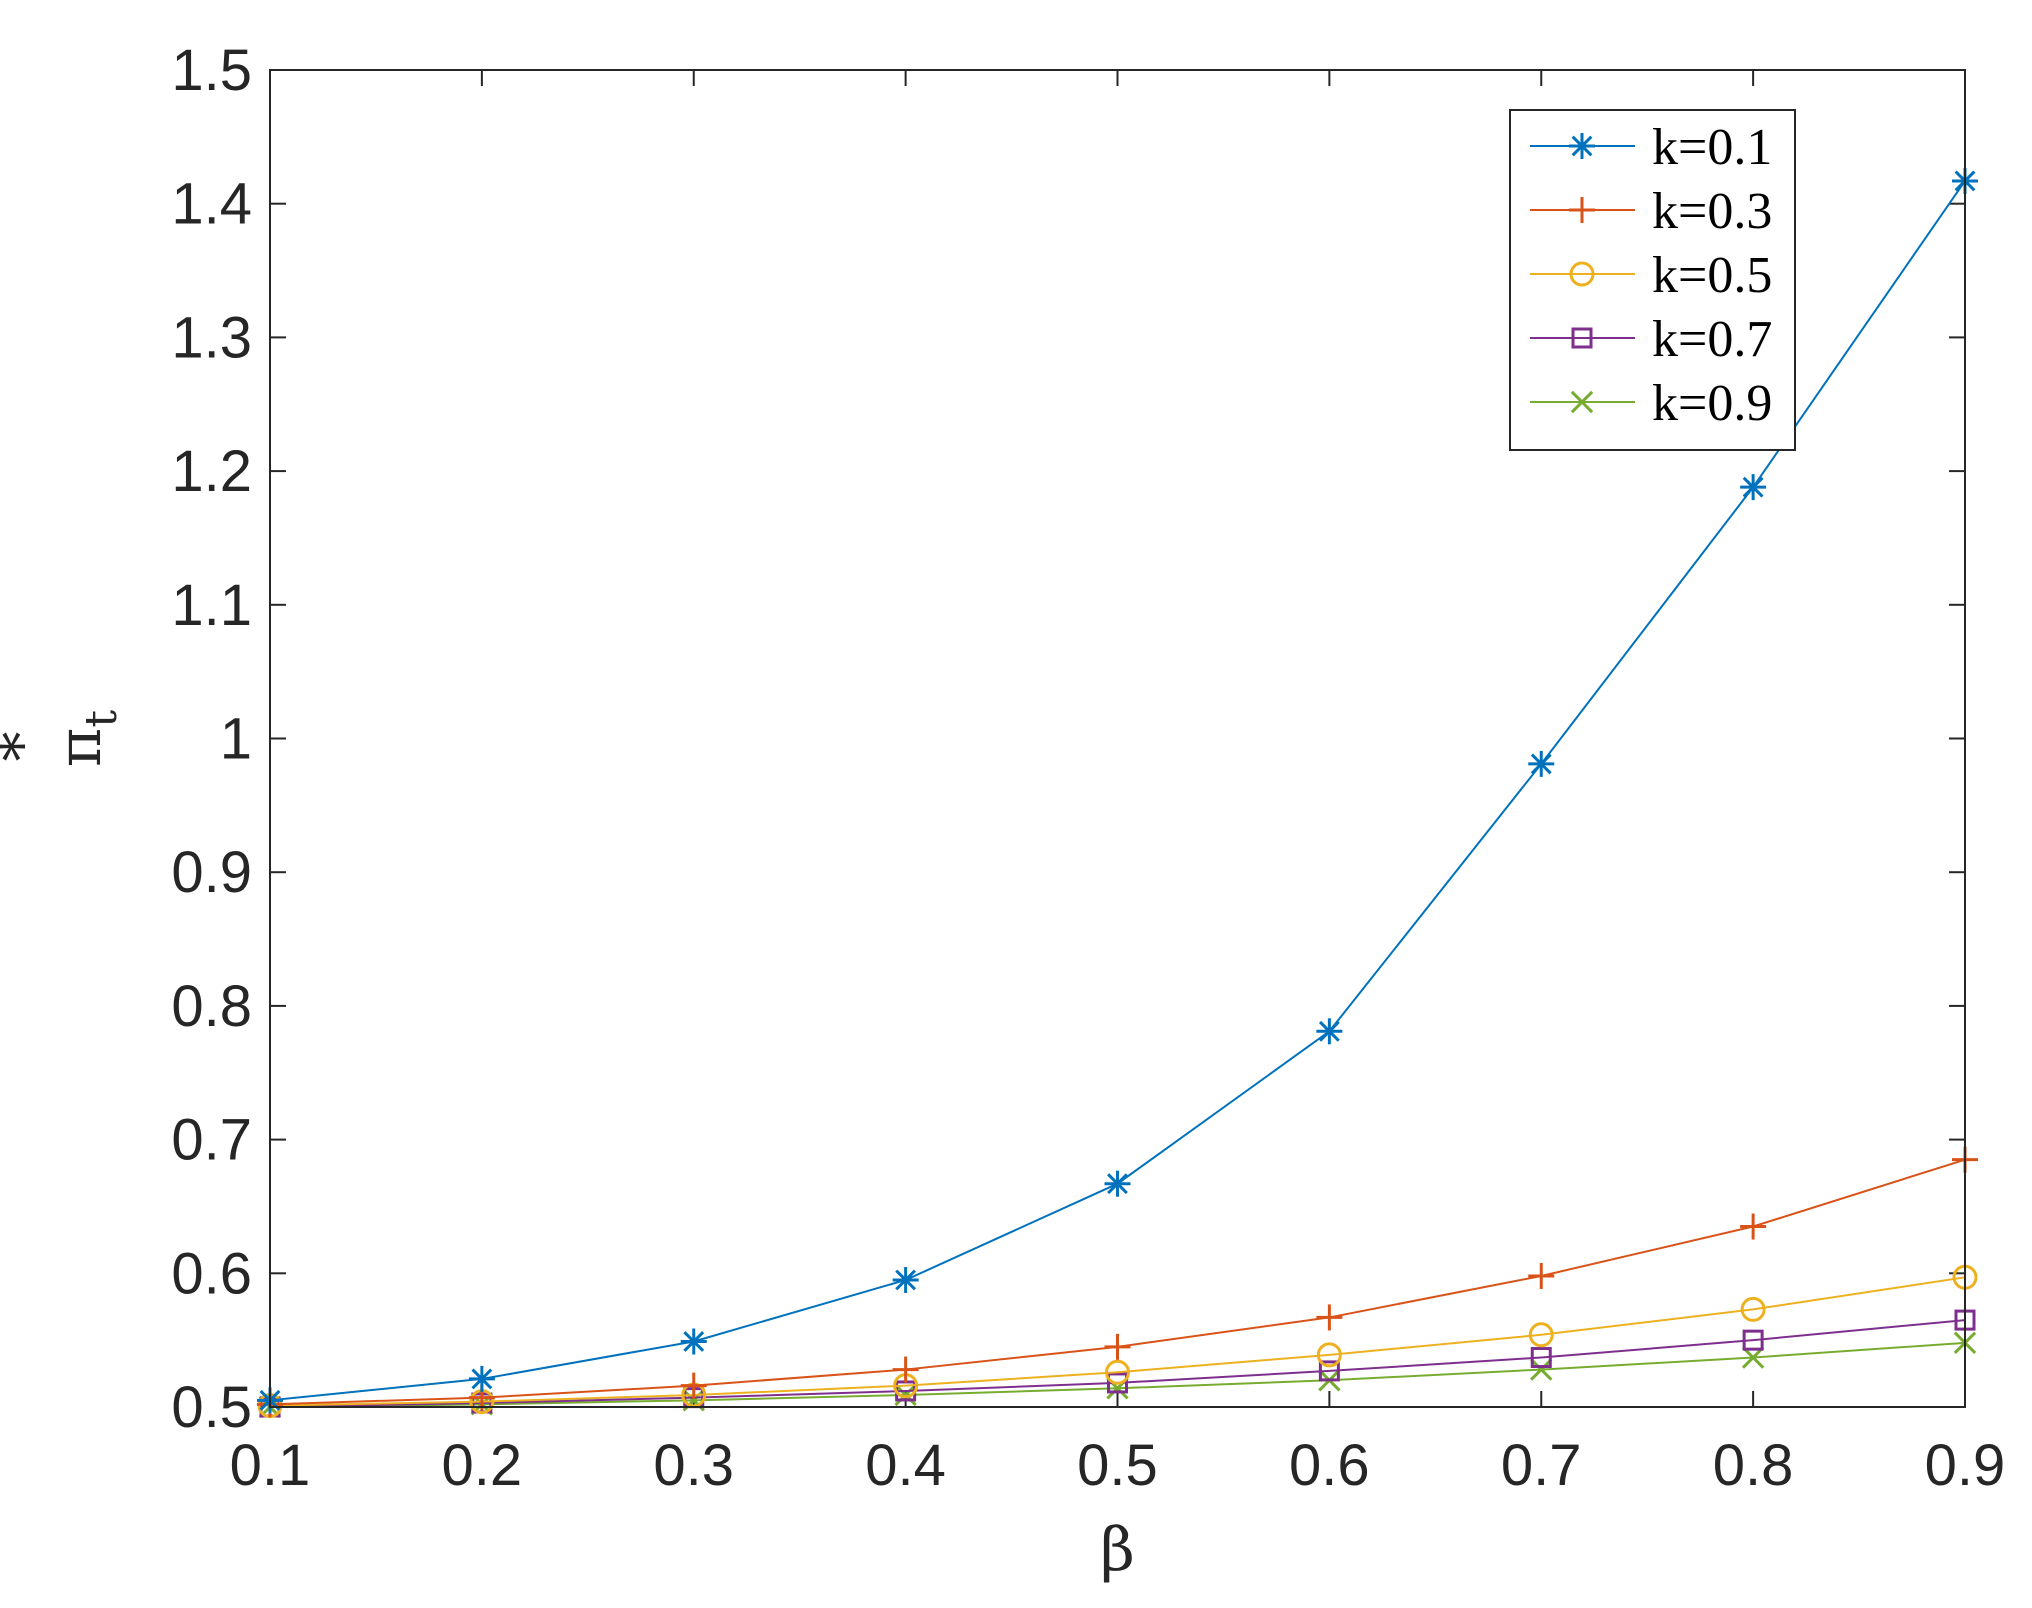  What do you see at coordinates (211, 471) in the screenshot?
I see `y-tick-label: 1.2` at bounding box center [211, 471].